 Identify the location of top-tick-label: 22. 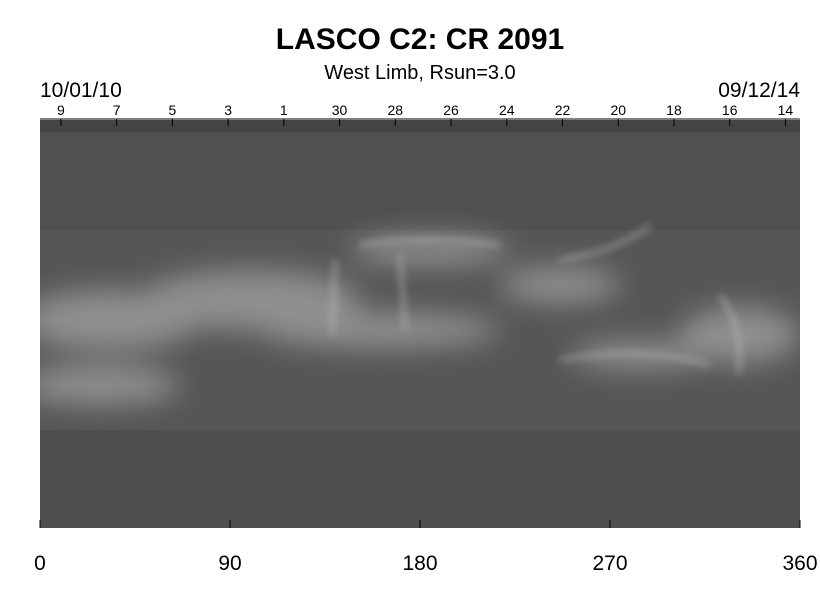
(563, 110).